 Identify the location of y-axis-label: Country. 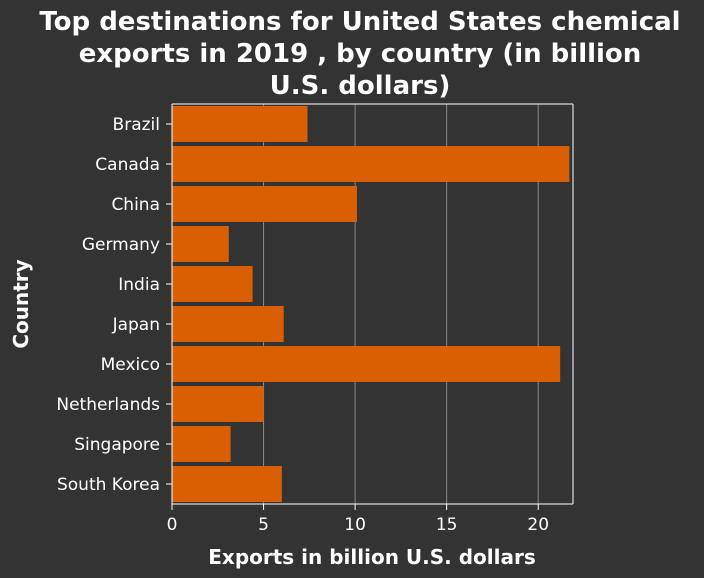
(21, 303).